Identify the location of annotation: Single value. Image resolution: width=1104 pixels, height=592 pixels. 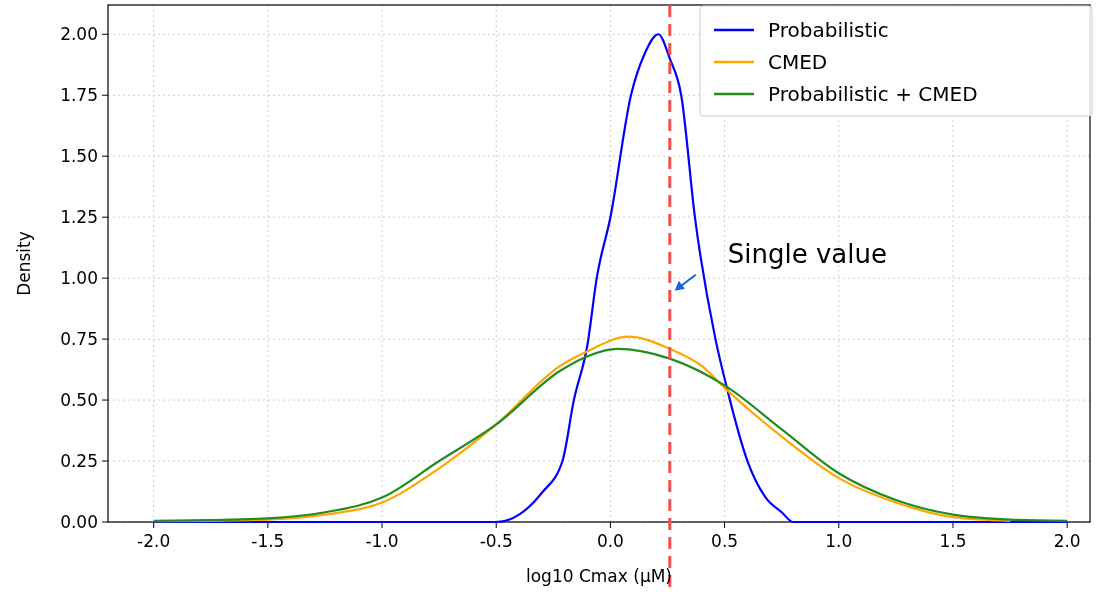
(807, 253).